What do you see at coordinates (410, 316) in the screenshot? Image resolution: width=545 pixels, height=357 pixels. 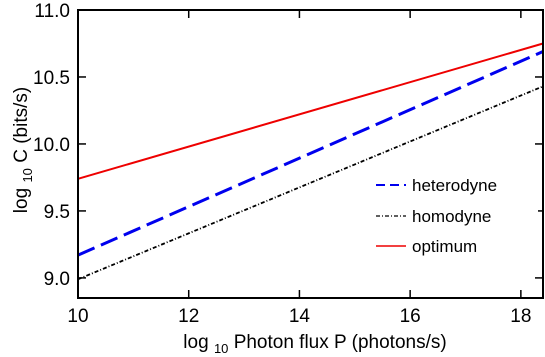 I see `x-tick-label: 16` at bounding box center [410, 316].